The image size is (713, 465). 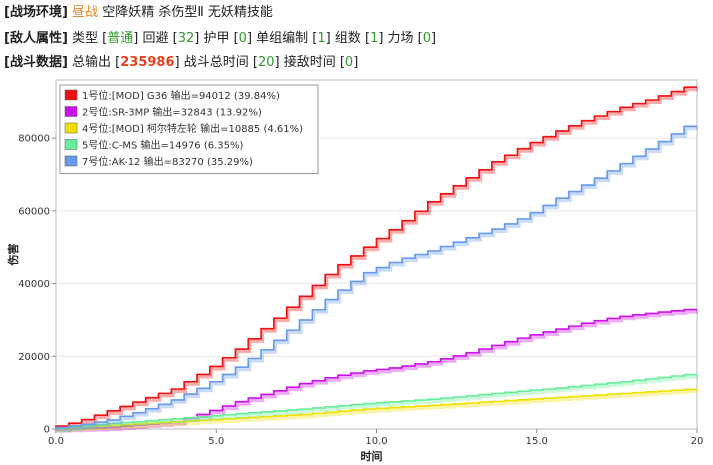 What do you see at coordinates (427, 38) in the screenshot?
I see `forcefield-value: 0` at bounding box center [427, 38].